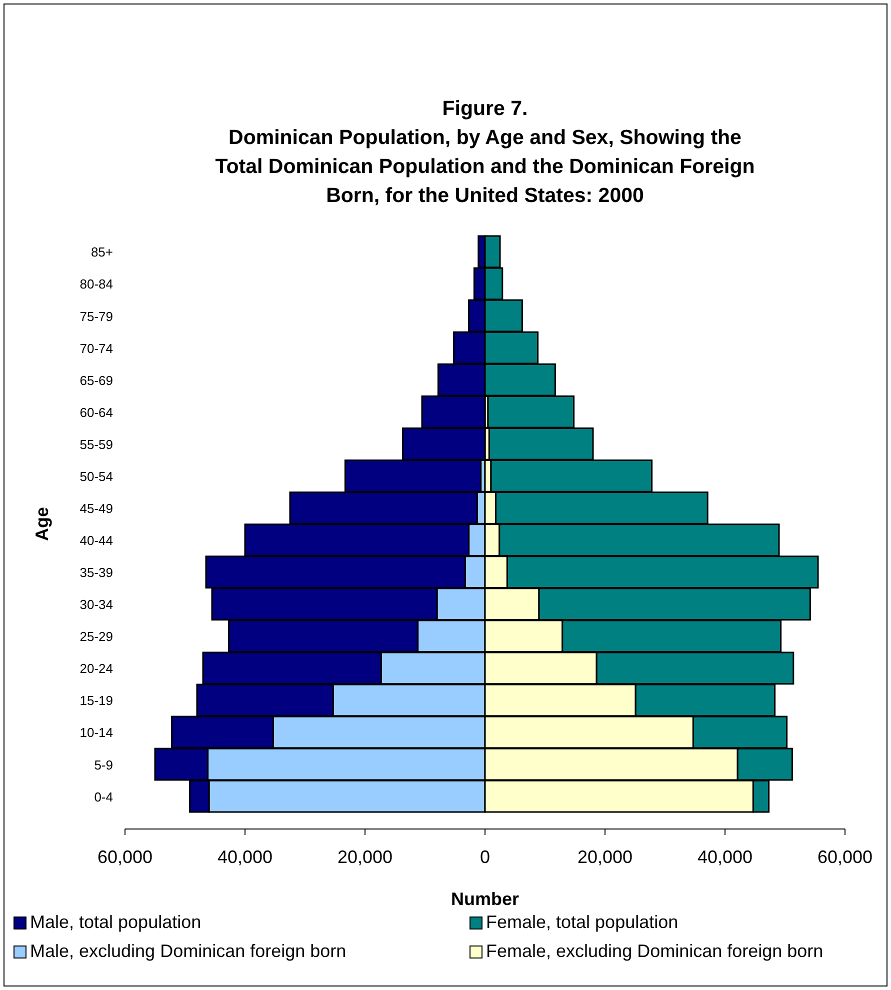 The image size is (891, 990). What do you see at coordinates (96, 476) in the screenshot?
I see `y-tick-label: 50-54` at bounding box center [96, 476].